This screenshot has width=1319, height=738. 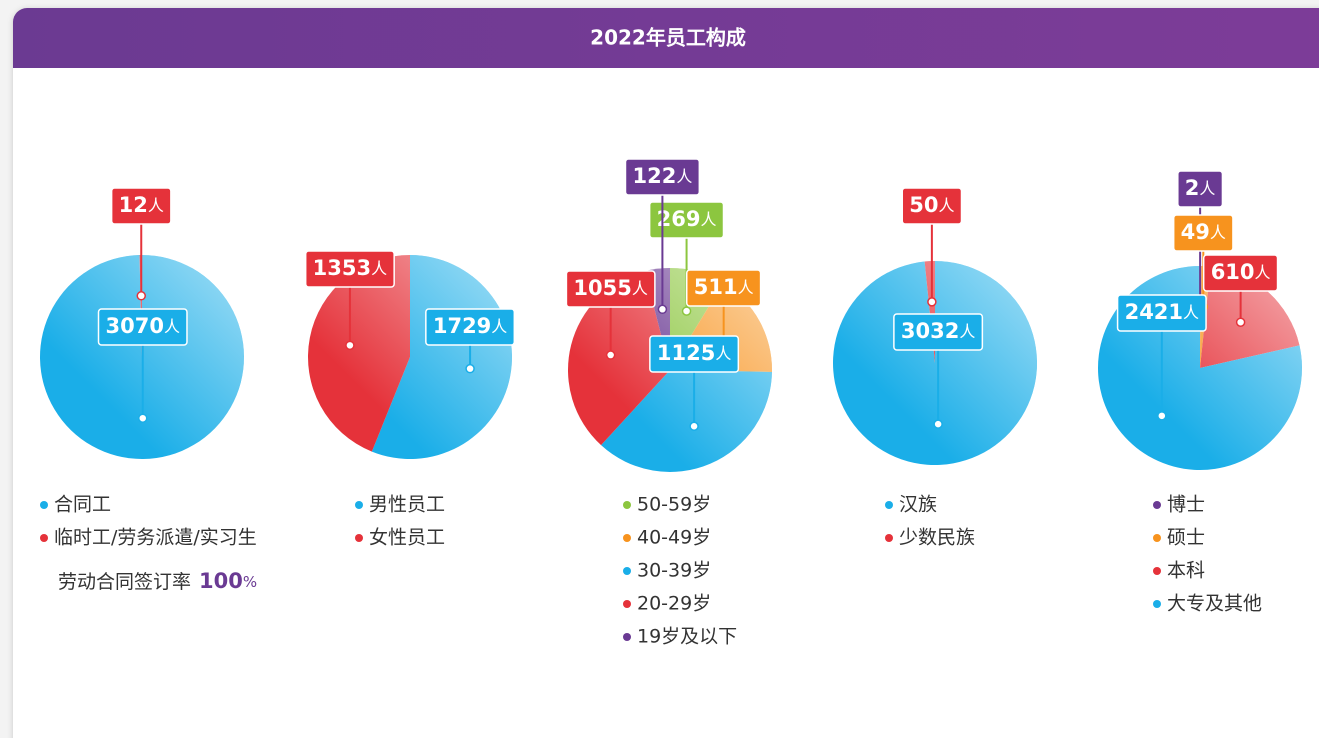 I want to click on header-title: 2022年员工构成, so click(x=668, y=38).